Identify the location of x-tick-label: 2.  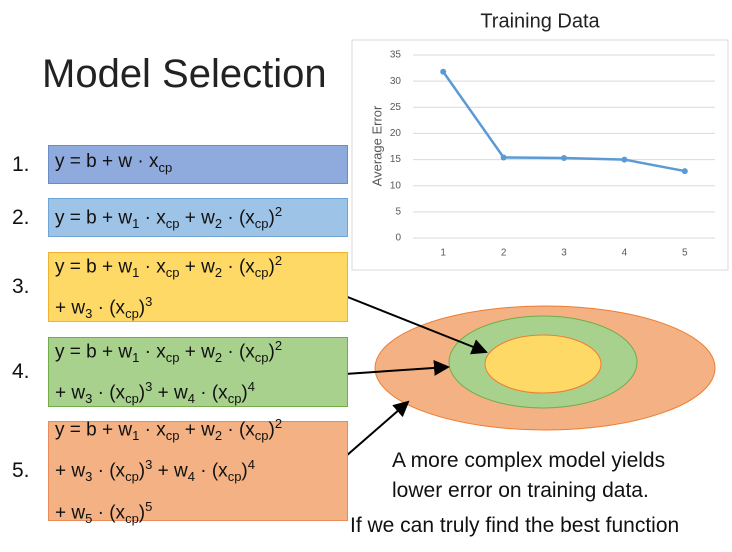
(504, 253).